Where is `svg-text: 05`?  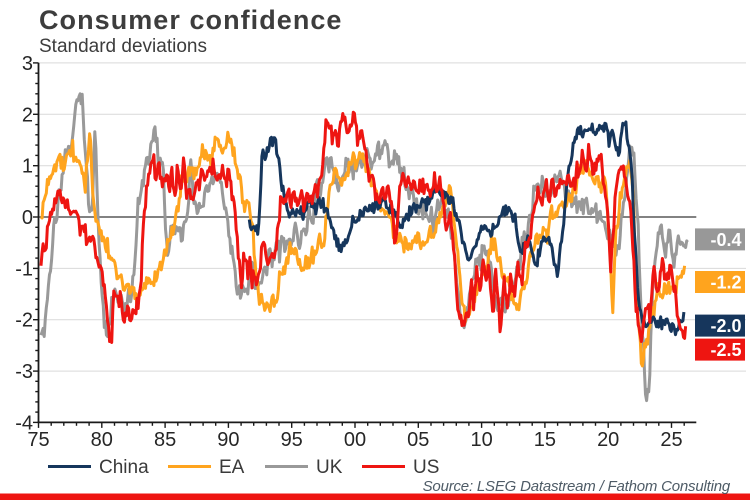 svg-text: 05 is located at coordinates (418, 440).